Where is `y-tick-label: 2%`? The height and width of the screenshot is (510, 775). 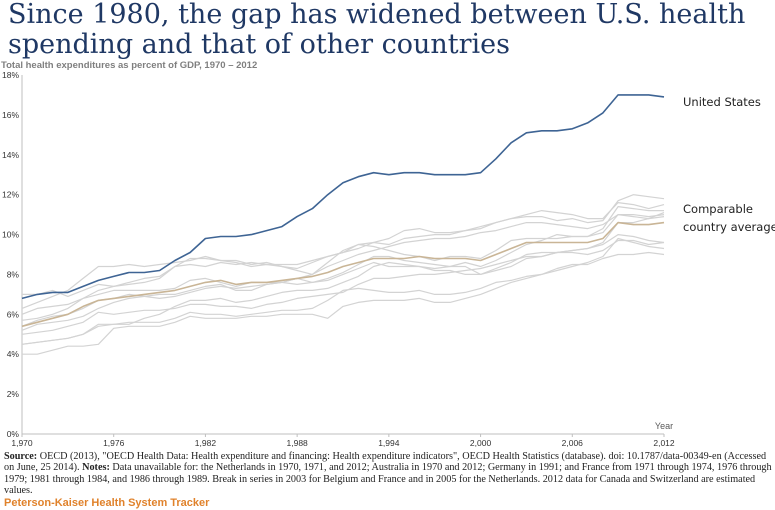 y-tick-label: 2% is located at coordinates (13, 394).